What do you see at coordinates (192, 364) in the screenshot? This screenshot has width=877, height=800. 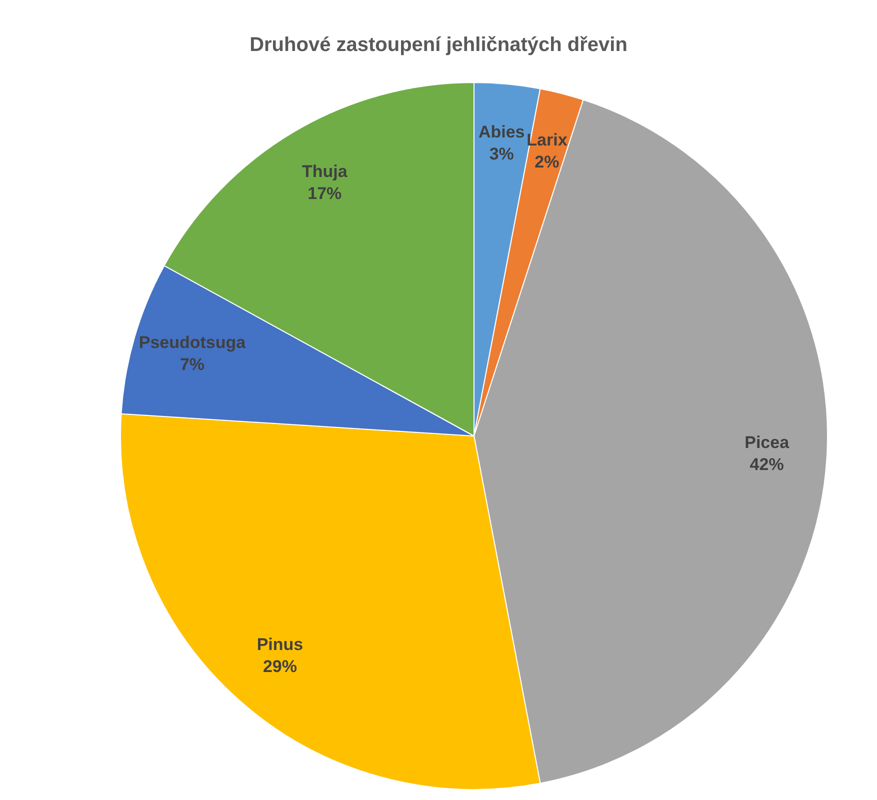 I see `data-label: 7%` at bounding box center [192, 364].